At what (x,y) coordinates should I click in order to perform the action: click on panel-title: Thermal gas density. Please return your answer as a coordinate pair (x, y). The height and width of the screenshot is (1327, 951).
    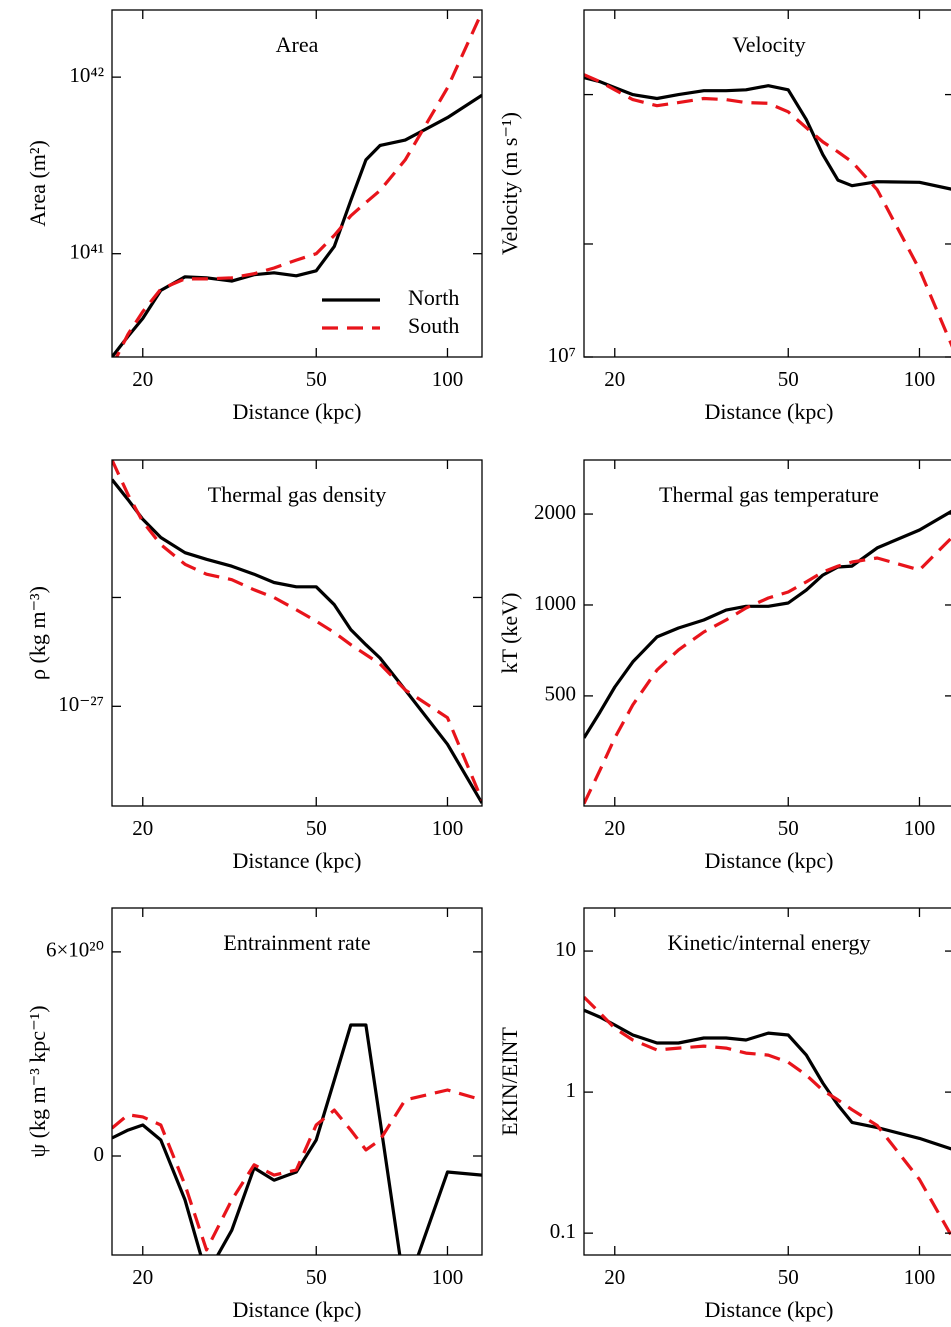
    Looking at the image, I should click on (297, 494).